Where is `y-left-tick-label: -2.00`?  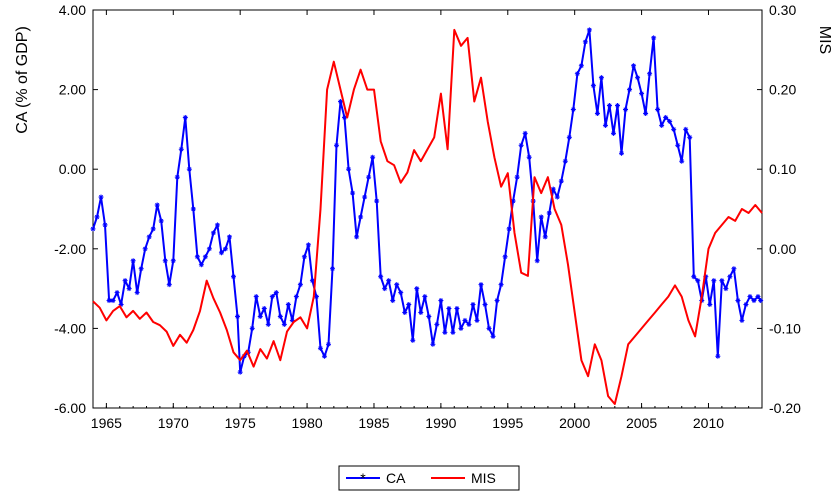
y-left-tick-label: -2.00 is located at coordinates (70, 249).